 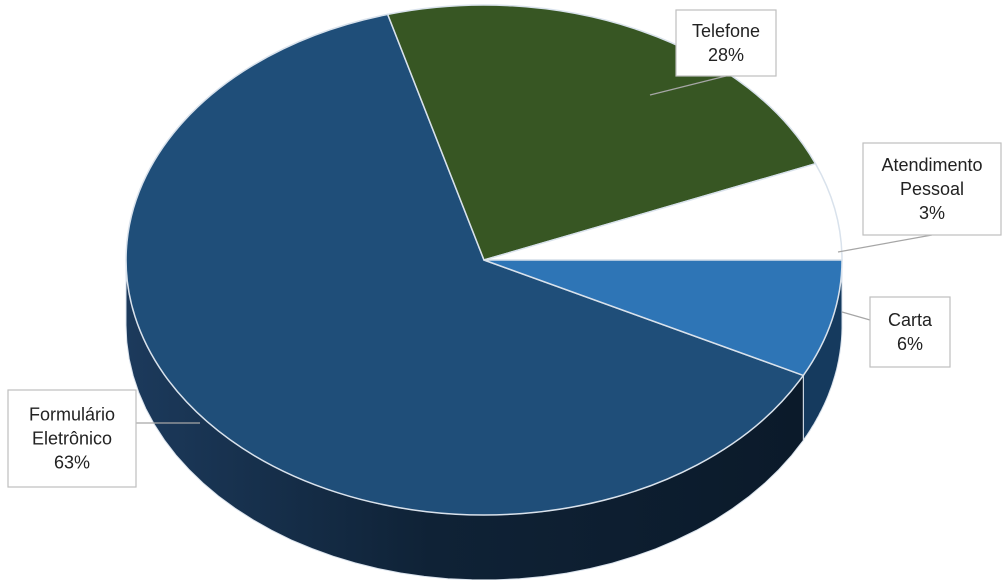 I want to click on callout-text: 63%, so click(x=72, y=463).